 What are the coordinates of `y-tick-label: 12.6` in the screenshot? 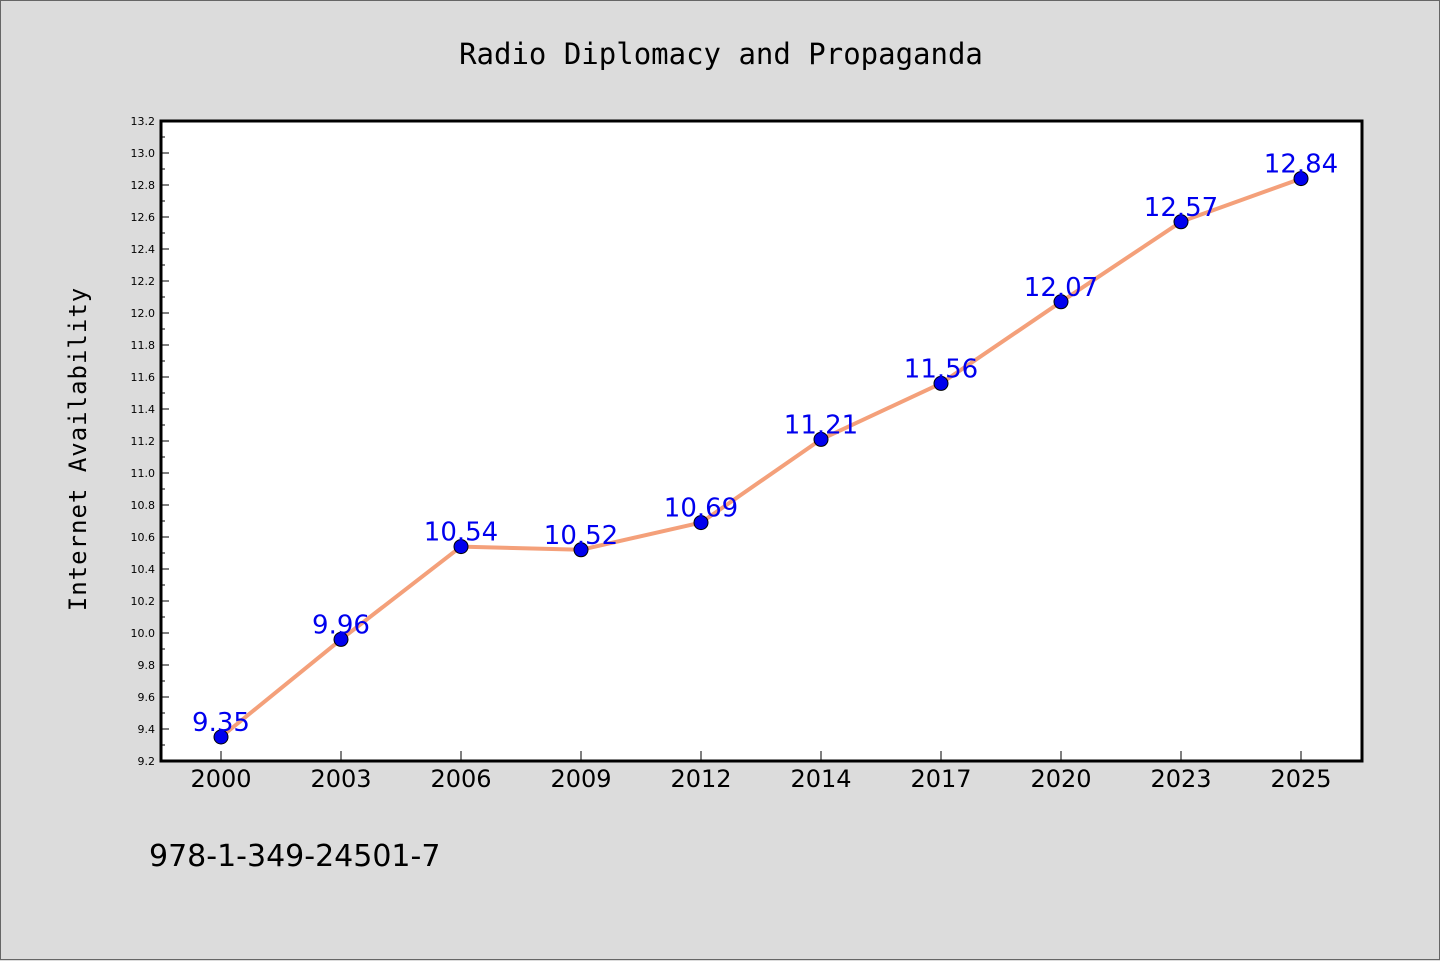 It's located at (143, 217).